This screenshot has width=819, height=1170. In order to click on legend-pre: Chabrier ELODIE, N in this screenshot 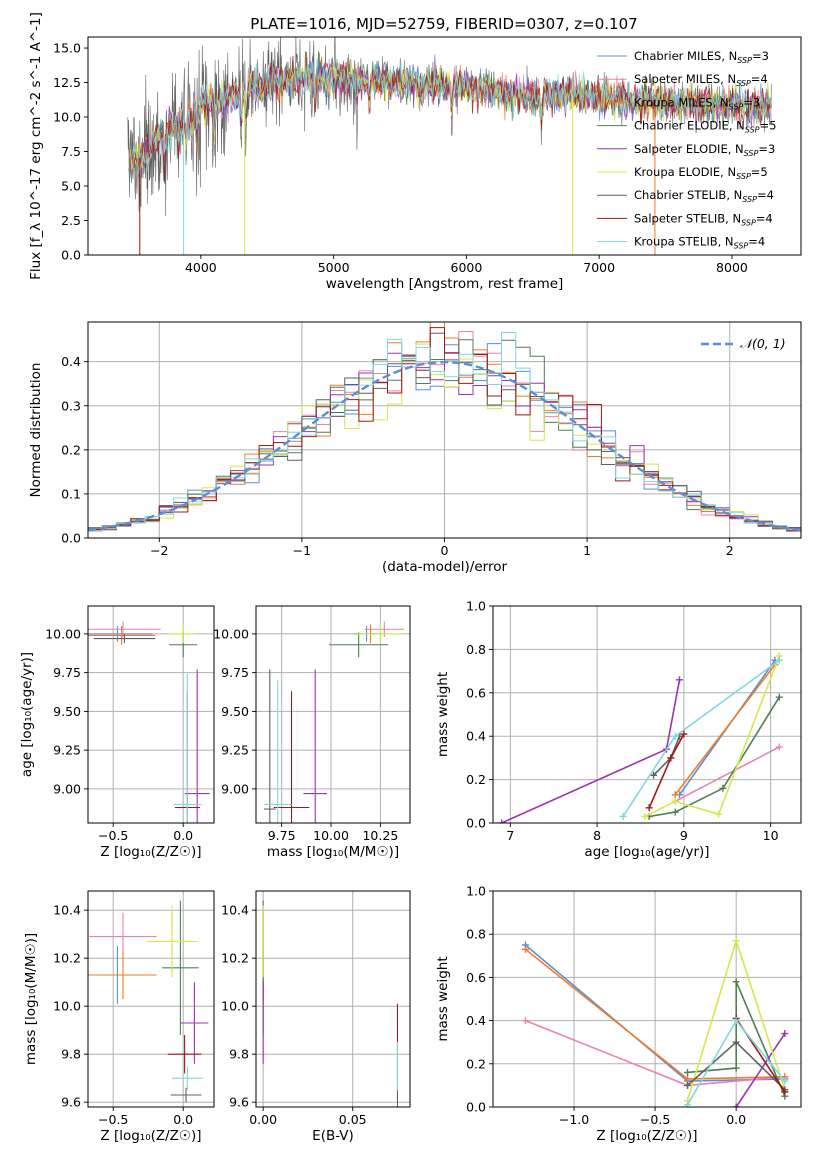, I will do `click(689, 126)`.